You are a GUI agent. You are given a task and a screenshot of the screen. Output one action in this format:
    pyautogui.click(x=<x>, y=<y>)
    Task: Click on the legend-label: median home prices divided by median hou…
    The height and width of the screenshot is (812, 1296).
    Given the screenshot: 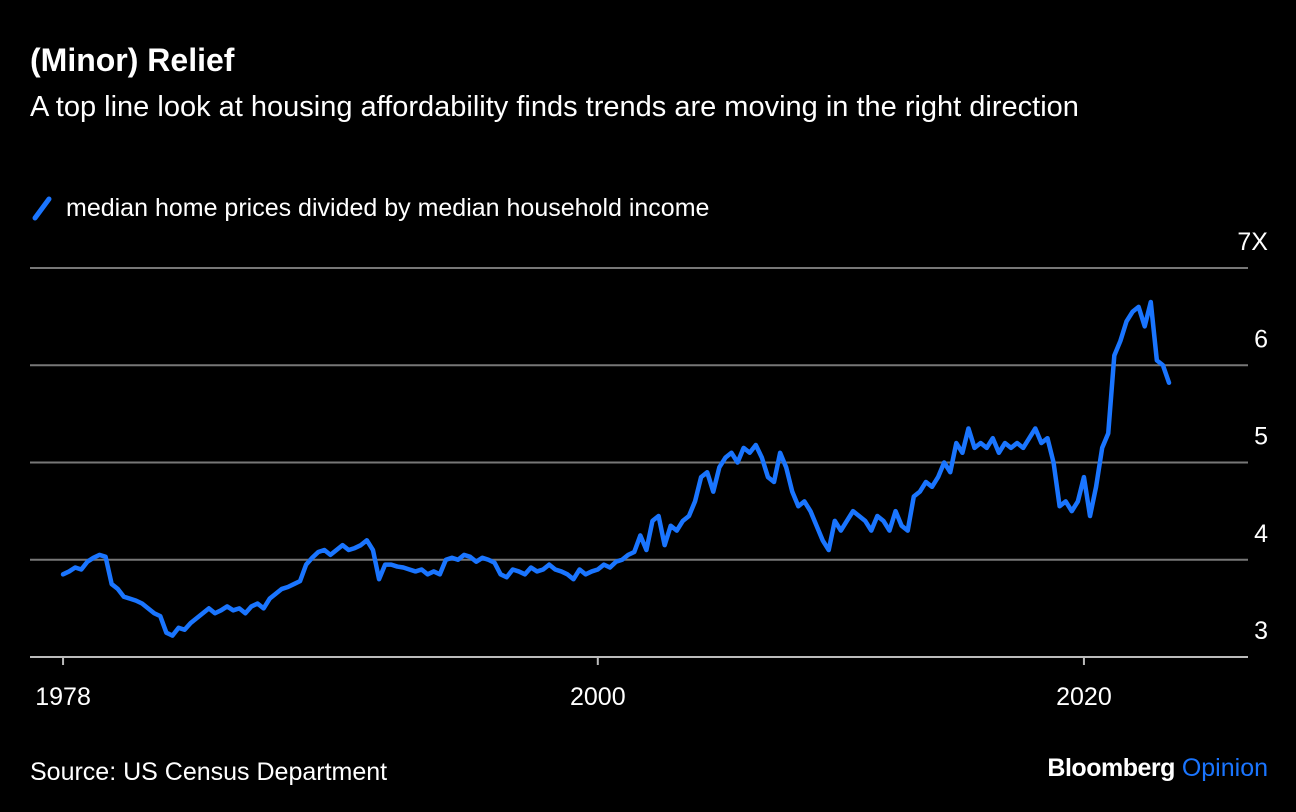 What is the action you would take?
    pyautogui.click(x=387, y=208)
    